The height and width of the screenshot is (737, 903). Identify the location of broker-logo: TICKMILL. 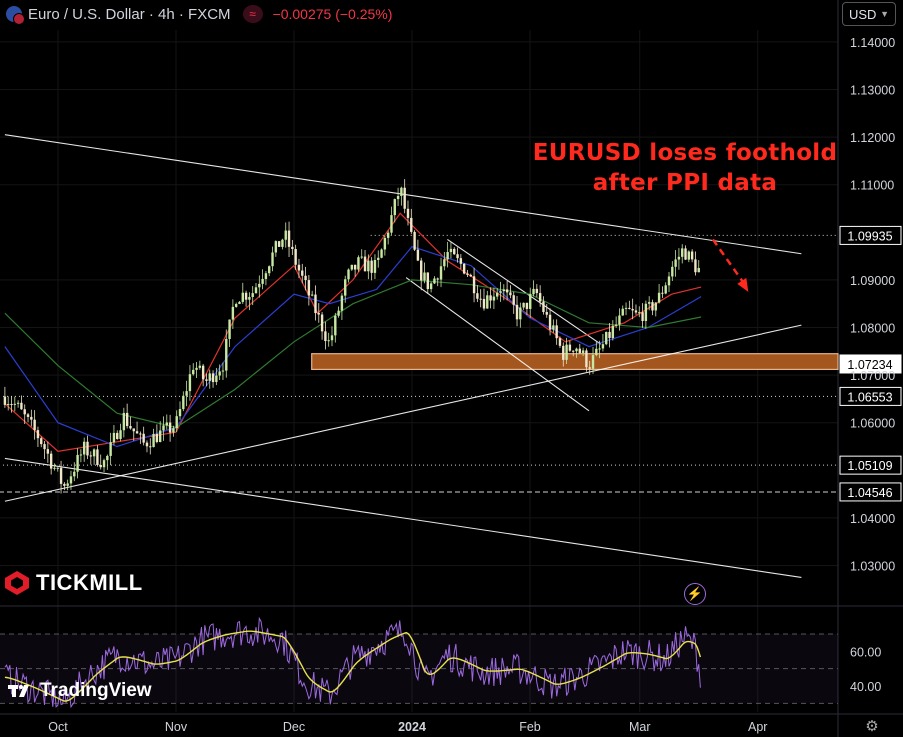
(73, 583).